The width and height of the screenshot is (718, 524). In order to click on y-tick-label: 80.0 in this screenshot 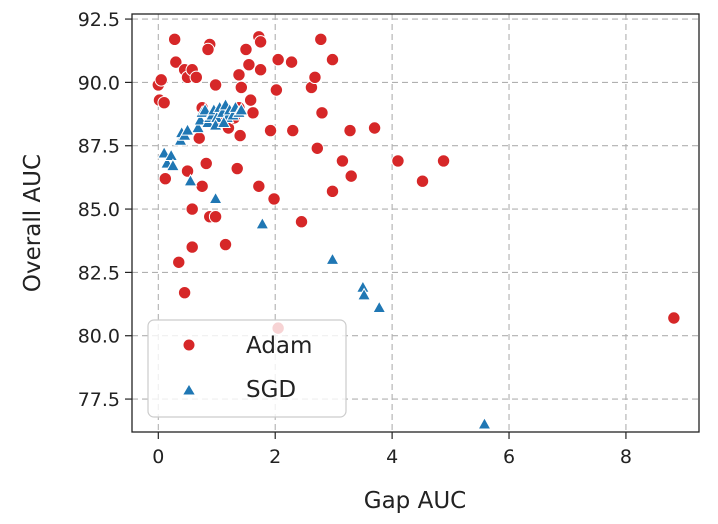, I will do `click(99, 337)`.